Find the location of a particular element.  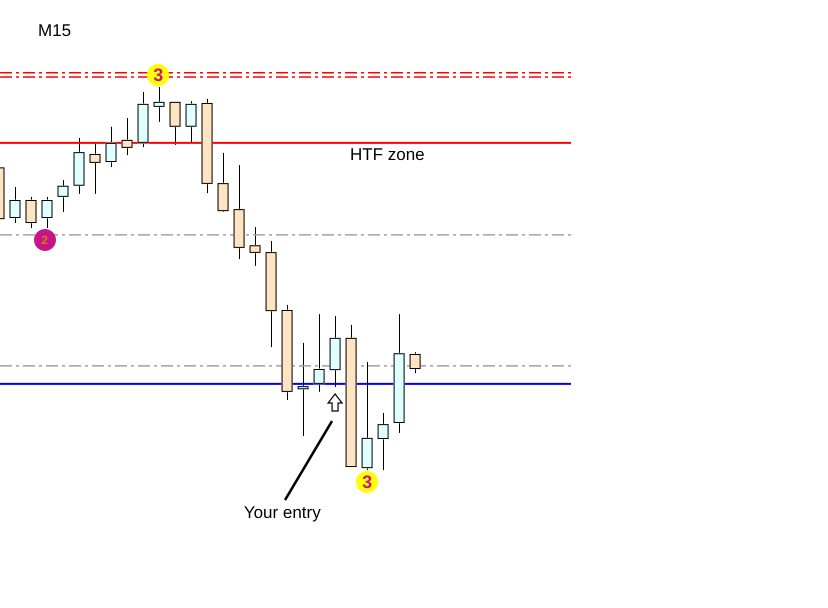

badge-circle: 2 is located at coordinates (45, 240).